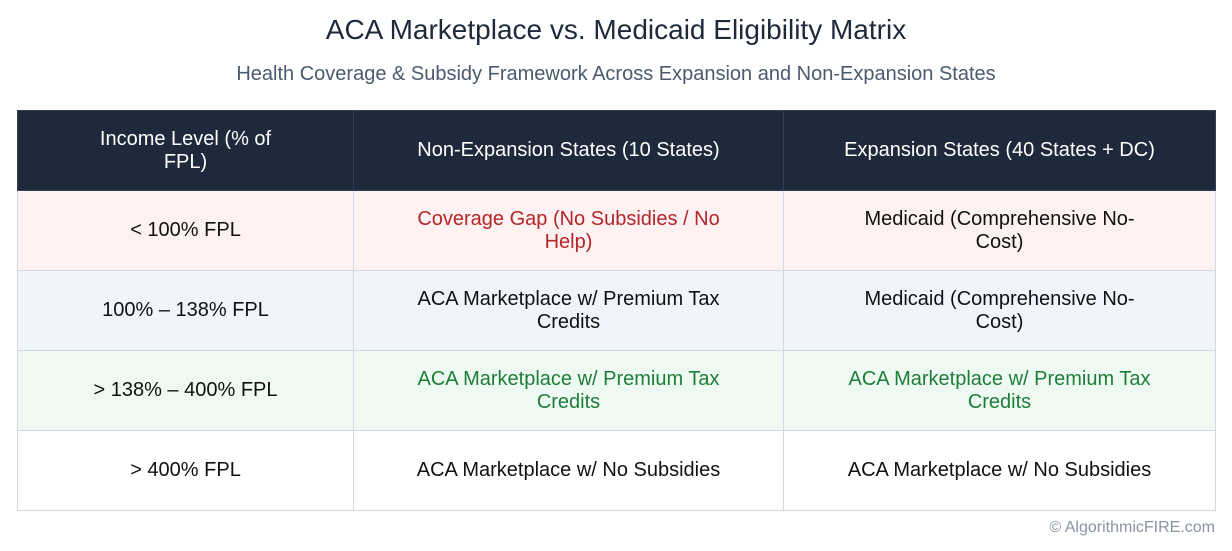  I want to click on header-non-expansion-states: Non-Expansion States (10 States), so click(568, 150).